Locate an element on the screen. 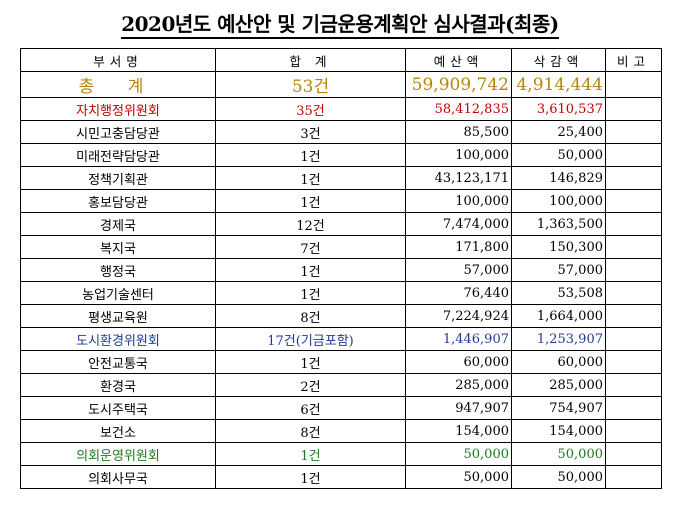 Image resolution: width=680 pixels, height=505 pixels. department-cell: 홍보담당관 is located at coordinates (118, 201).